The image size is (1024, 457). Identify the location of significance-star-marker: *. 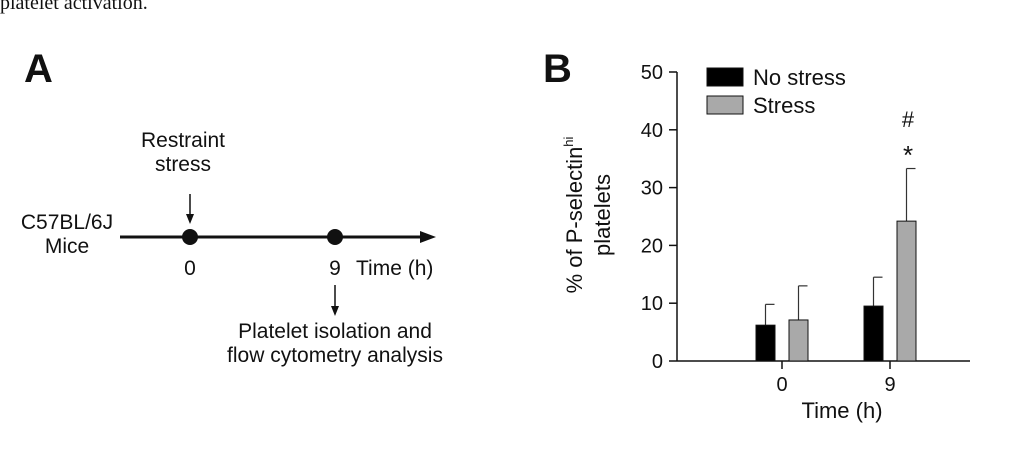
(908, 155).